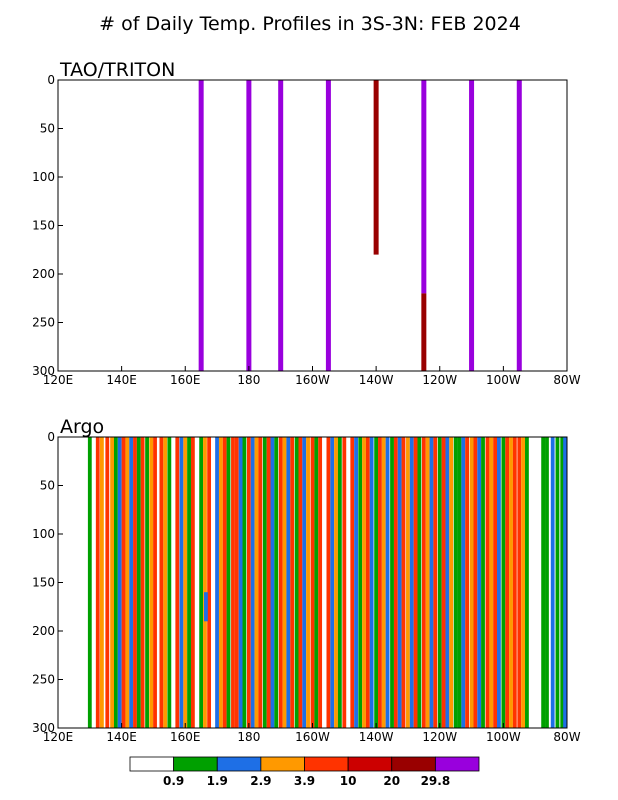  What do you see at coordinates (173, 781) in the screenshot?
I see `colorbar-label-0: 0.9` at bounding box center [173, 781].